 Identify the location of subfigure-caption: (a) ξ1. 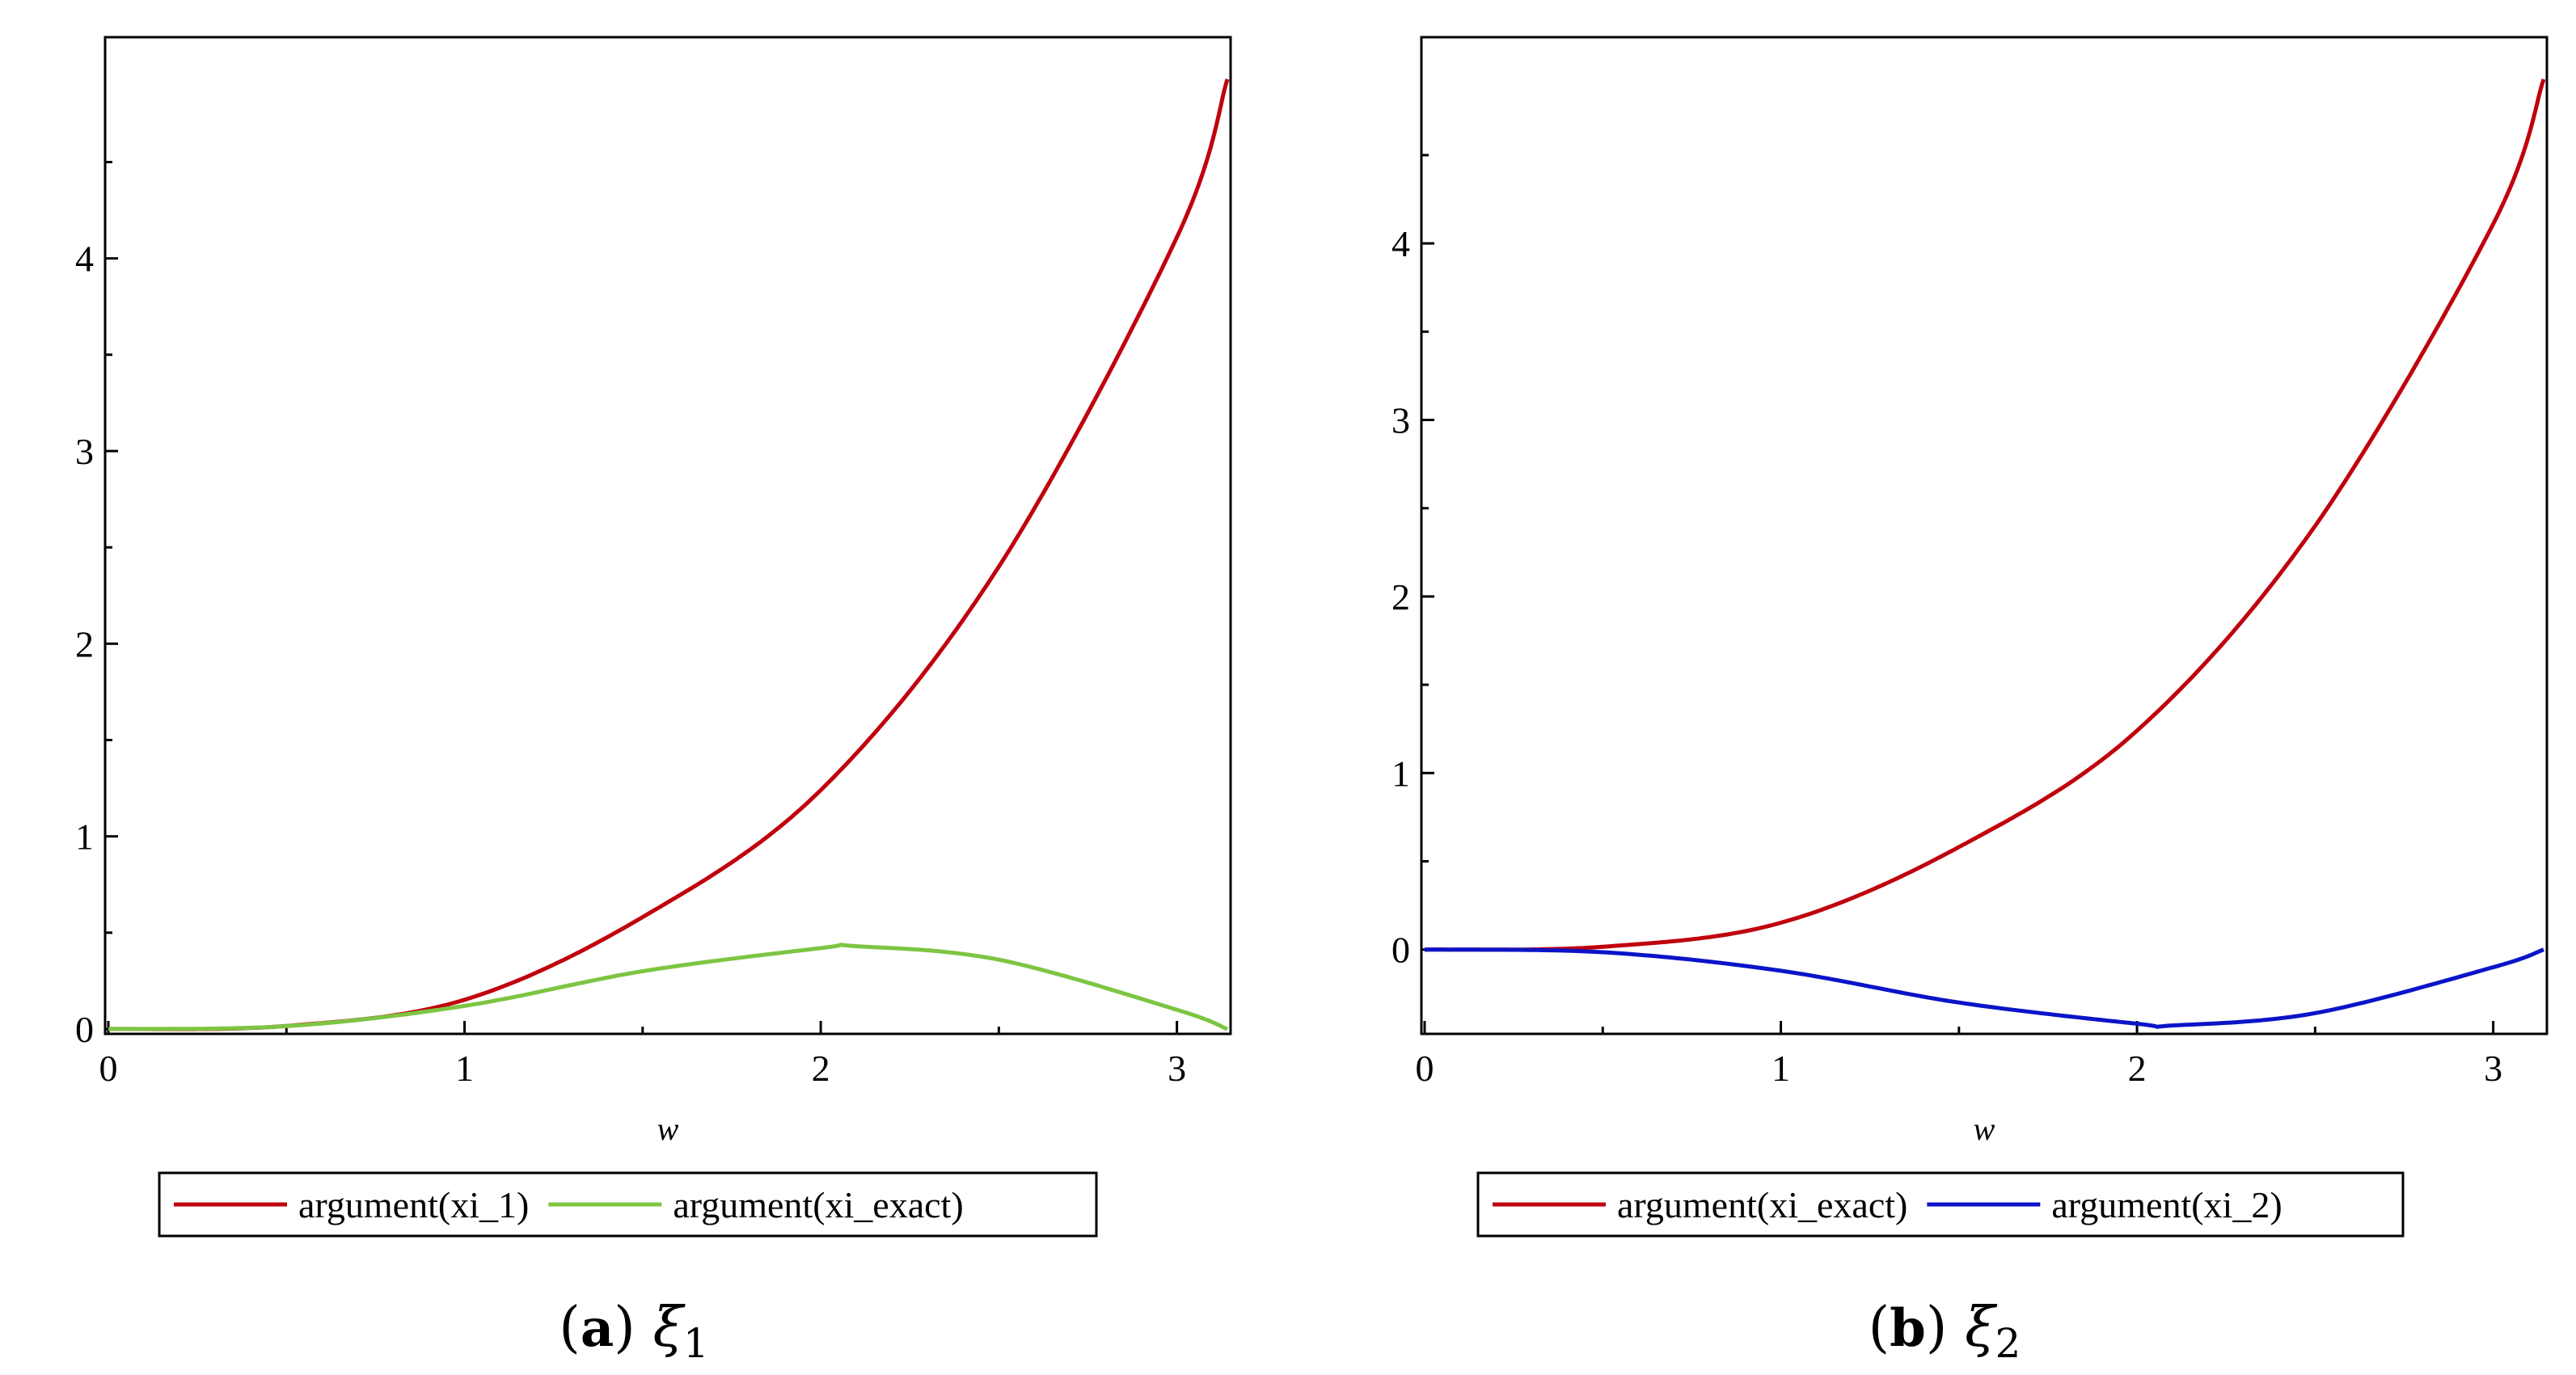
(633, 1331).